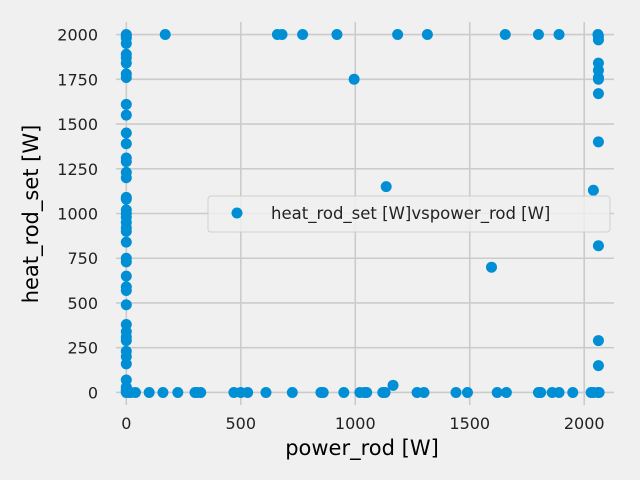  Describe the element at coordinates (82, 258) in the screenshot. I see `y-tick-label: 750` at that location.